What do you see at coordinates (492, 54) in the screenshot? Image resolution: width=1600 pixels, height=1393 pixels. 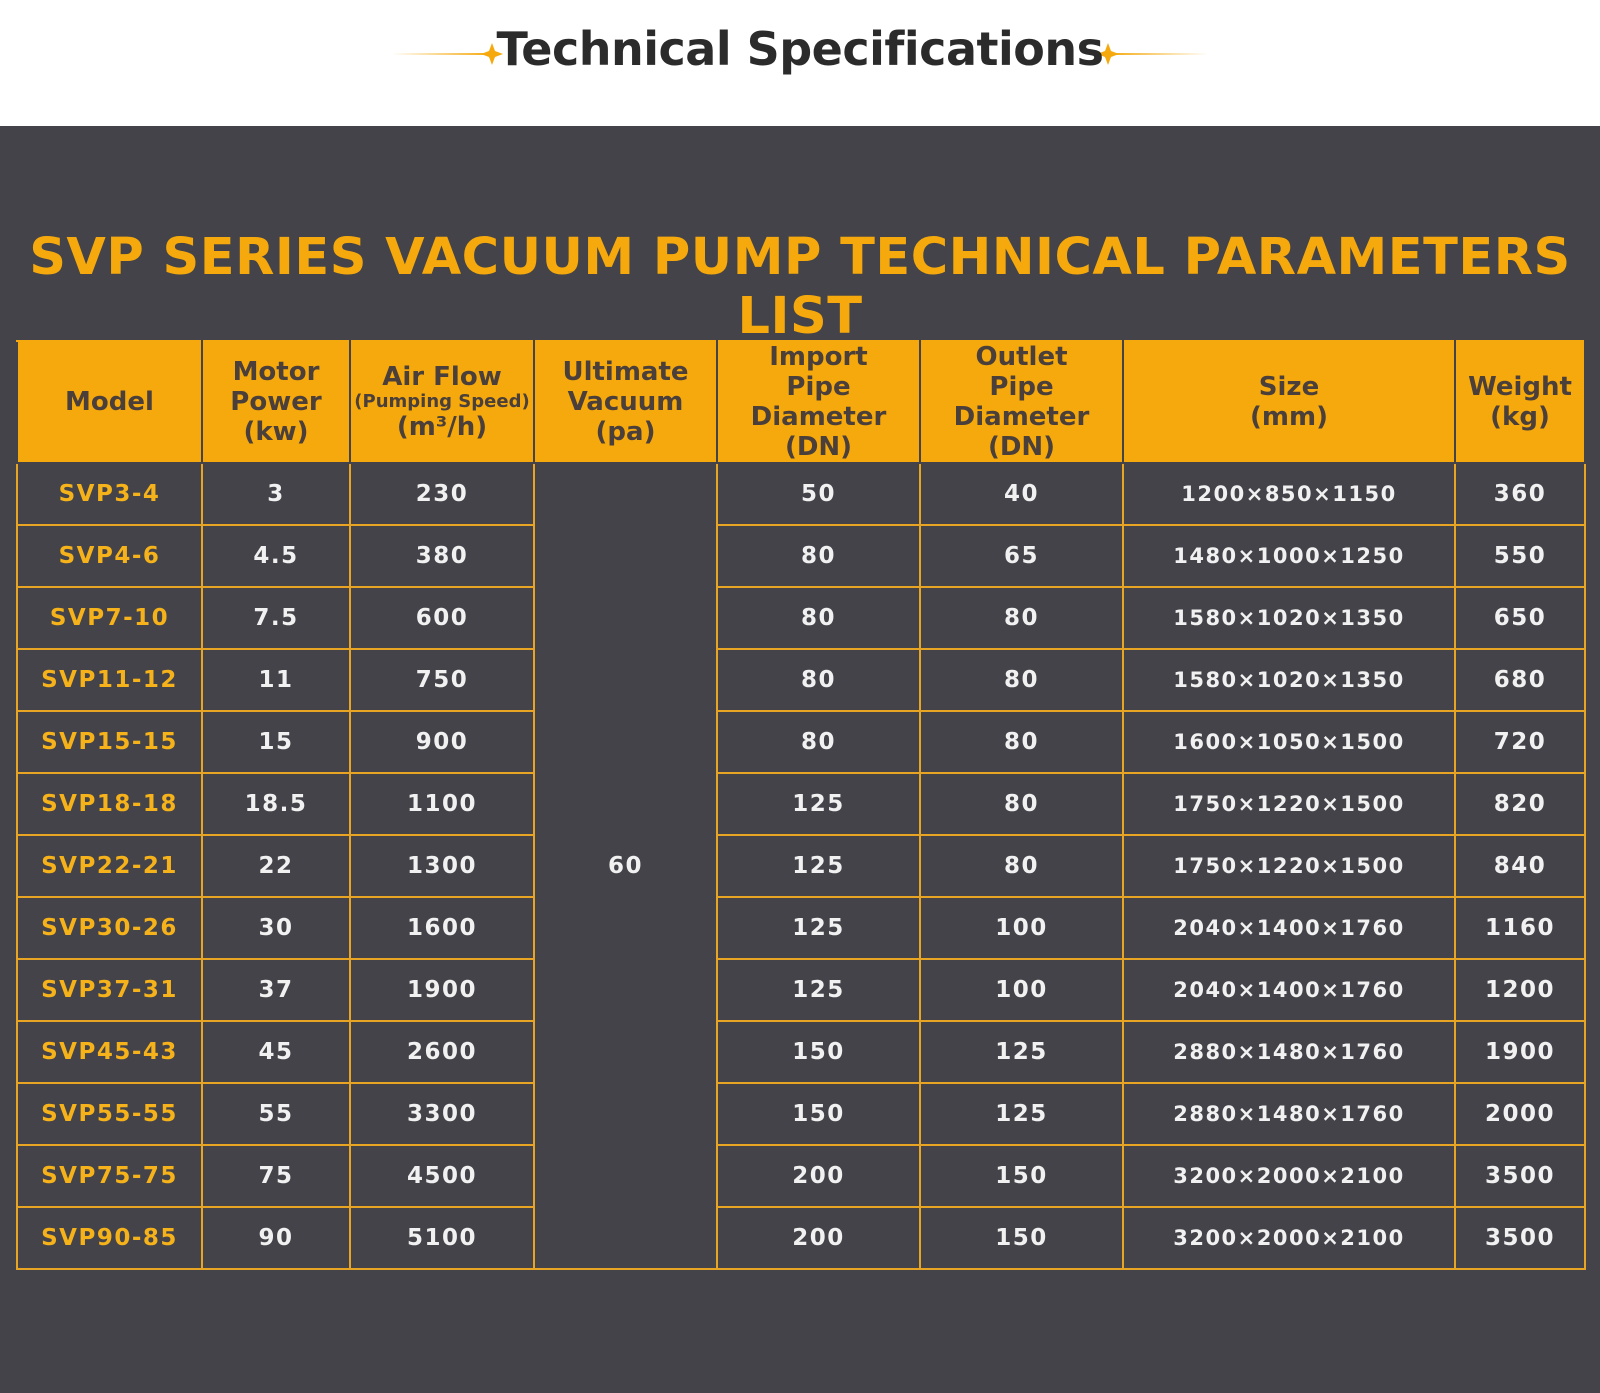 I see `star-left` at bounding box center [492, 54].